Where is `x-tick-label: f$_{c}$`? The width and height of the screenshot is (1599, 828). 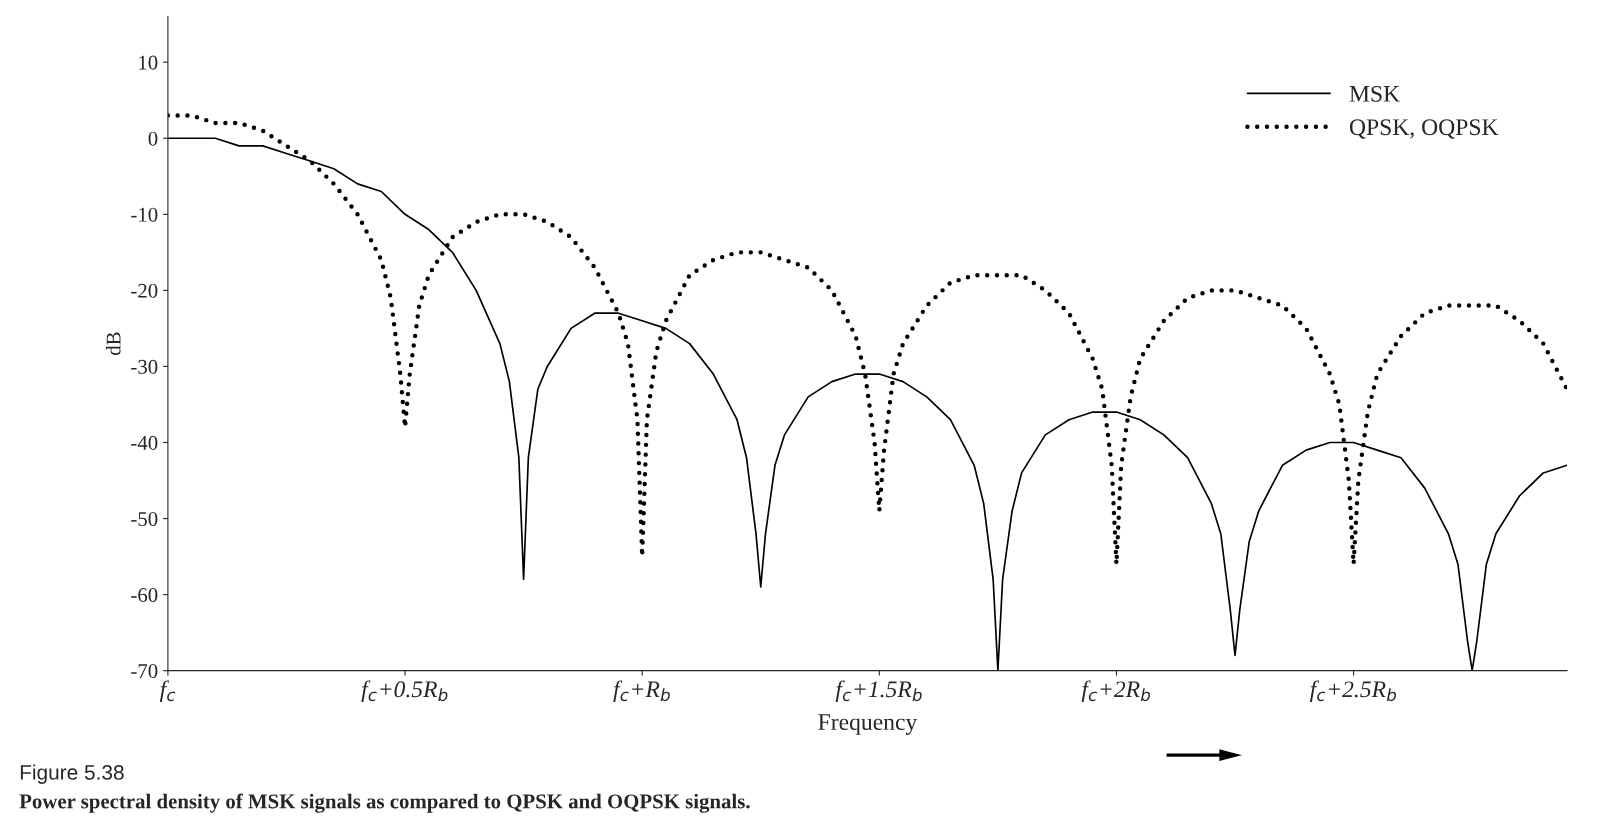
x-tick-label: f$_{c}$ is located at coordinates (167, 691).